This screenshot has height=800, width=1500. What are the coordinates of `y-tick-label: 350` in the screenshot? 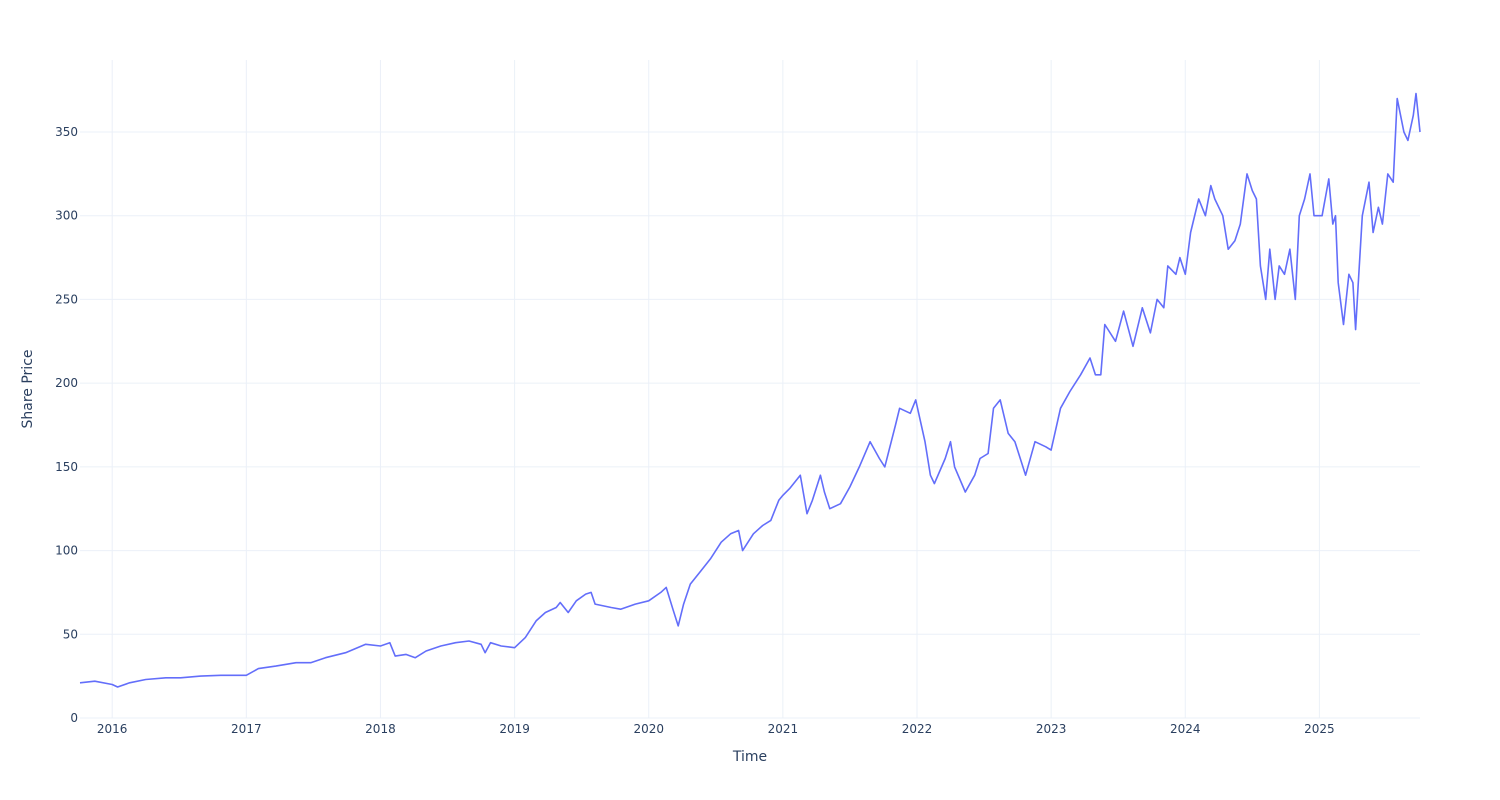 It's located at (66, 132).